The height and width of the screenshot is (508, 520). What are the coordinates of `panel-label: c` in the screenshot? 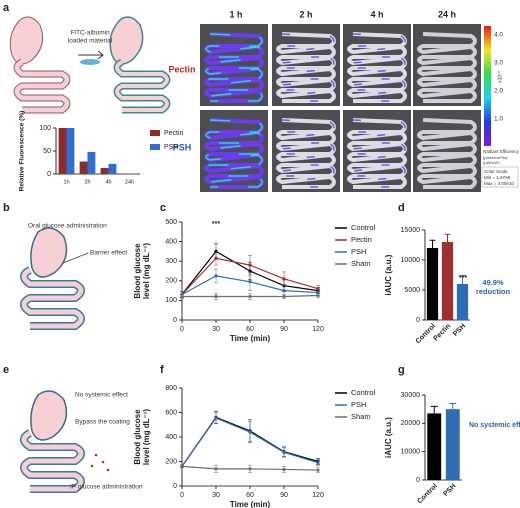 It's located at (163, 208).